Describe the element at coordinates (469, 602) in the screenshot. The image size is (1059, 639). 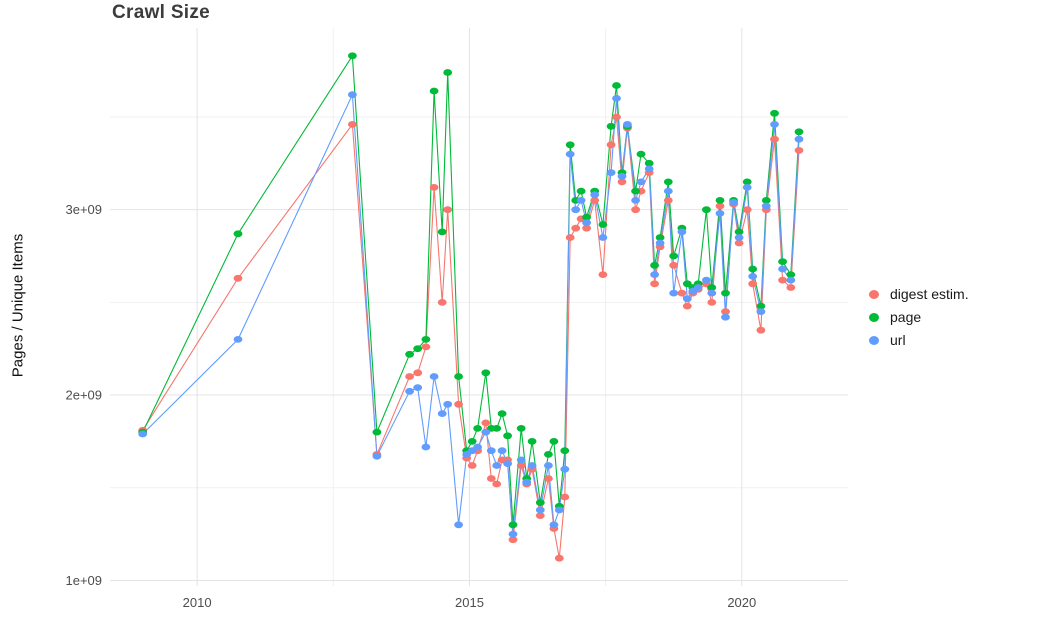
I see `x-tick-label: 2015` at that location.